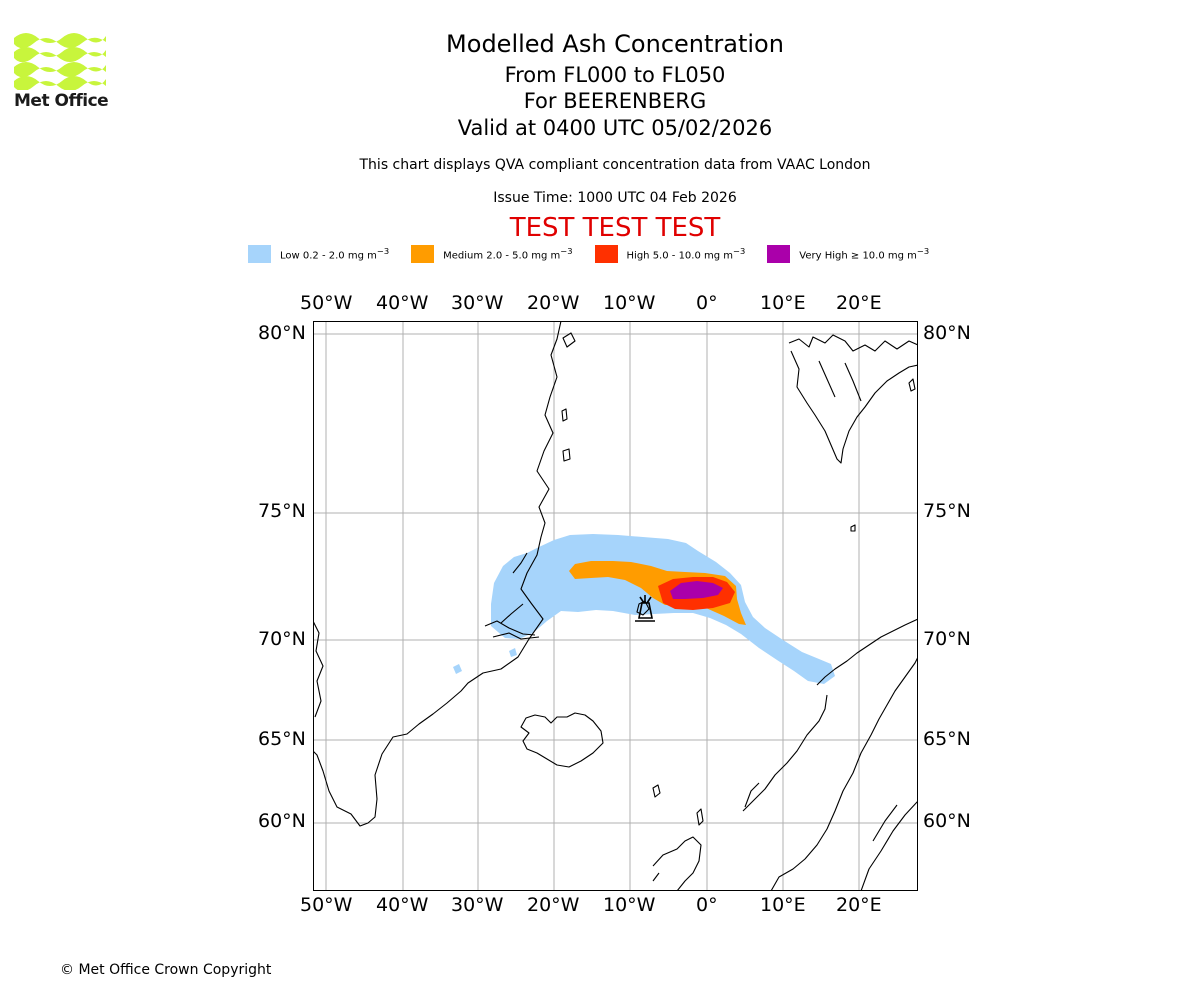  What do you see at coordinates (326, 905) in the screenshot?
I see `lon-label-bottom-50w: 50°W` at bounding box center [326, 905].